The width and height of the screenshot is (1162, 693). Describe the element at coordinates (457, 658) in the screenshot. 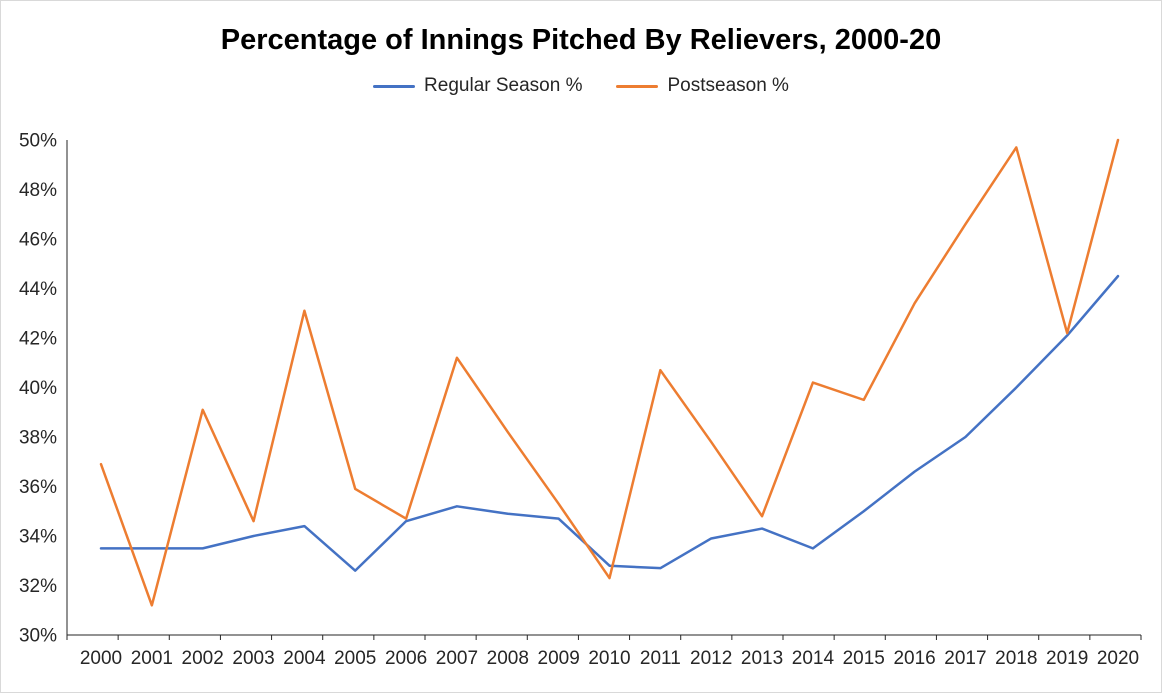

I see `x-axis-tick-label: 2007` at that location.